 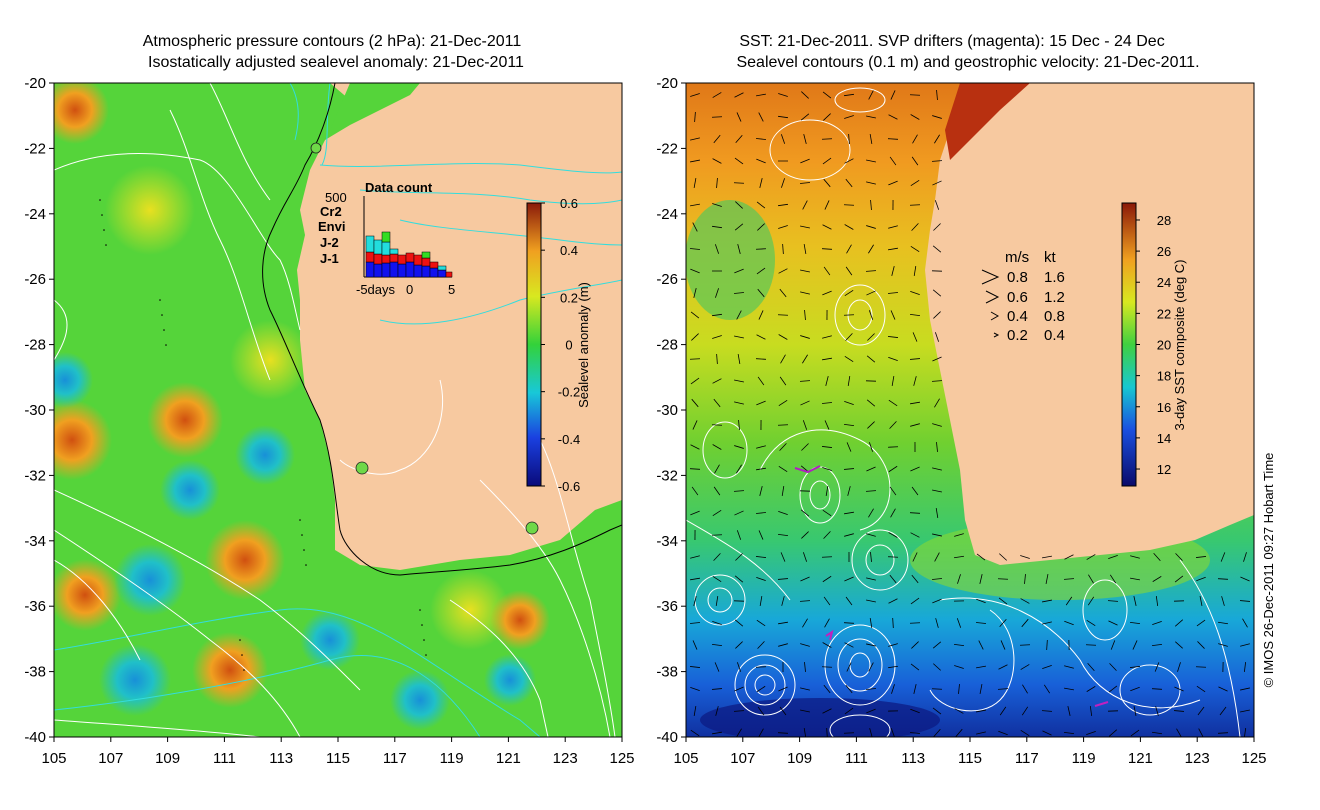 What do you see at coordinates (1164, 376) in the screenshot?
I see `colorbar-tick-label: 18` at bounding box center [1164, 376].